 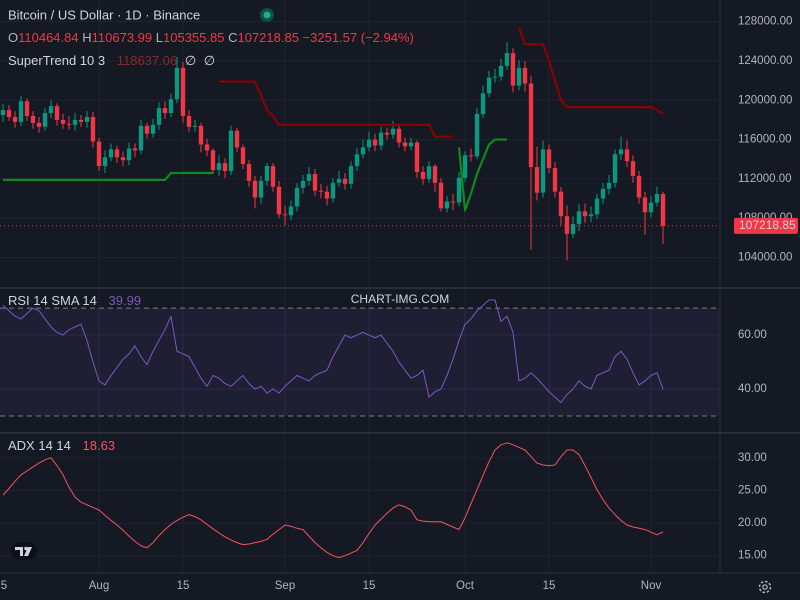 I want to click on y-tick-label: 15.00, so click(x=752, y=556).